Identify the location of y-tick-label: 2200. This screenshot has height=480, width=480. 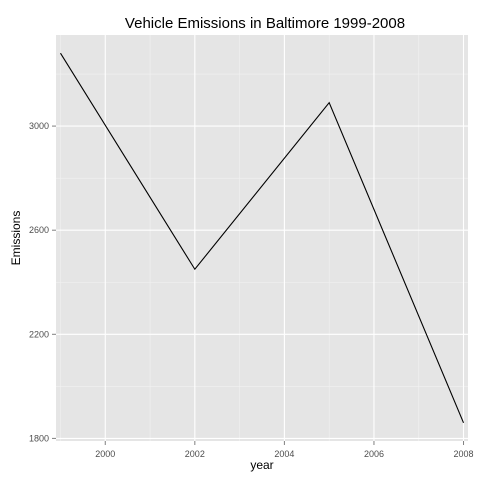
(39, 334).